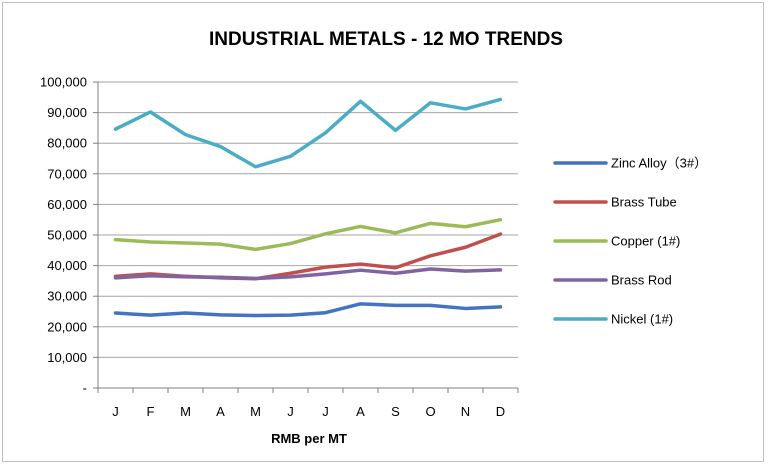 The image size is (768, 466). I want to click on legend-label: Copper (1#), so click(645, 241).